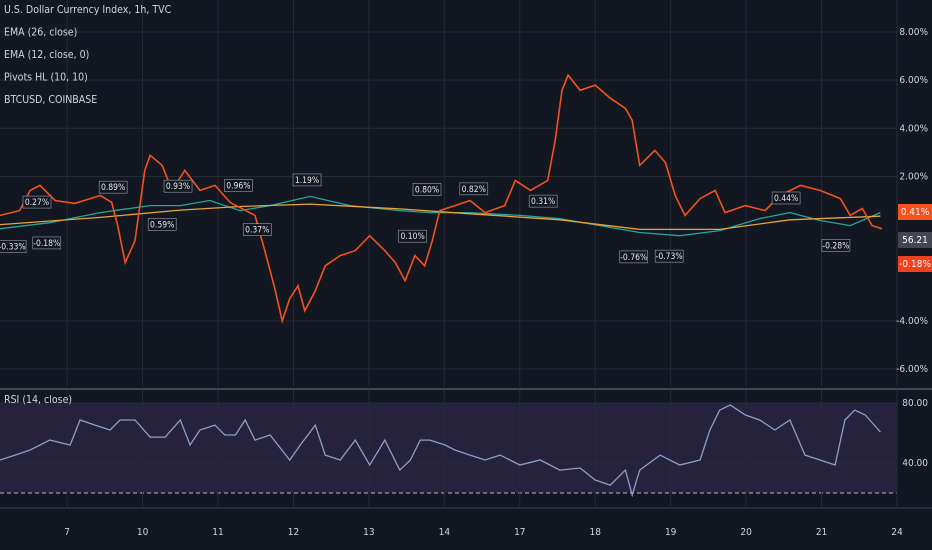 The image size is (932, 550). Describe the element at coordinates (67, 532) in the screenshot. I see `x-tick-label: 7` at that location.